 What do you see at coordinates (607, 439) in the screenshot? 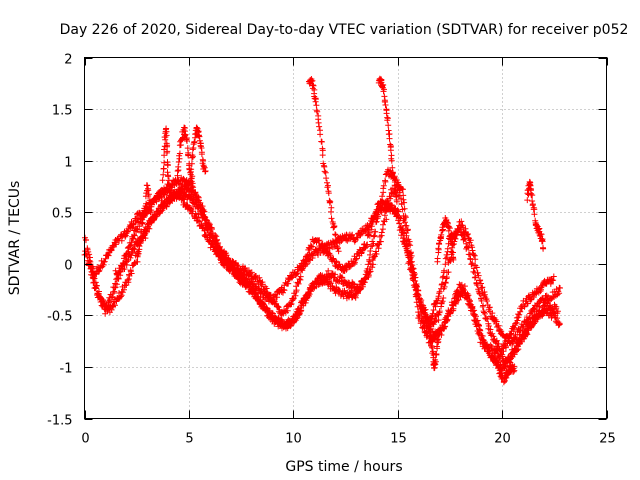
I see `x-tick-label: 25` at bounding box center [607, 439].